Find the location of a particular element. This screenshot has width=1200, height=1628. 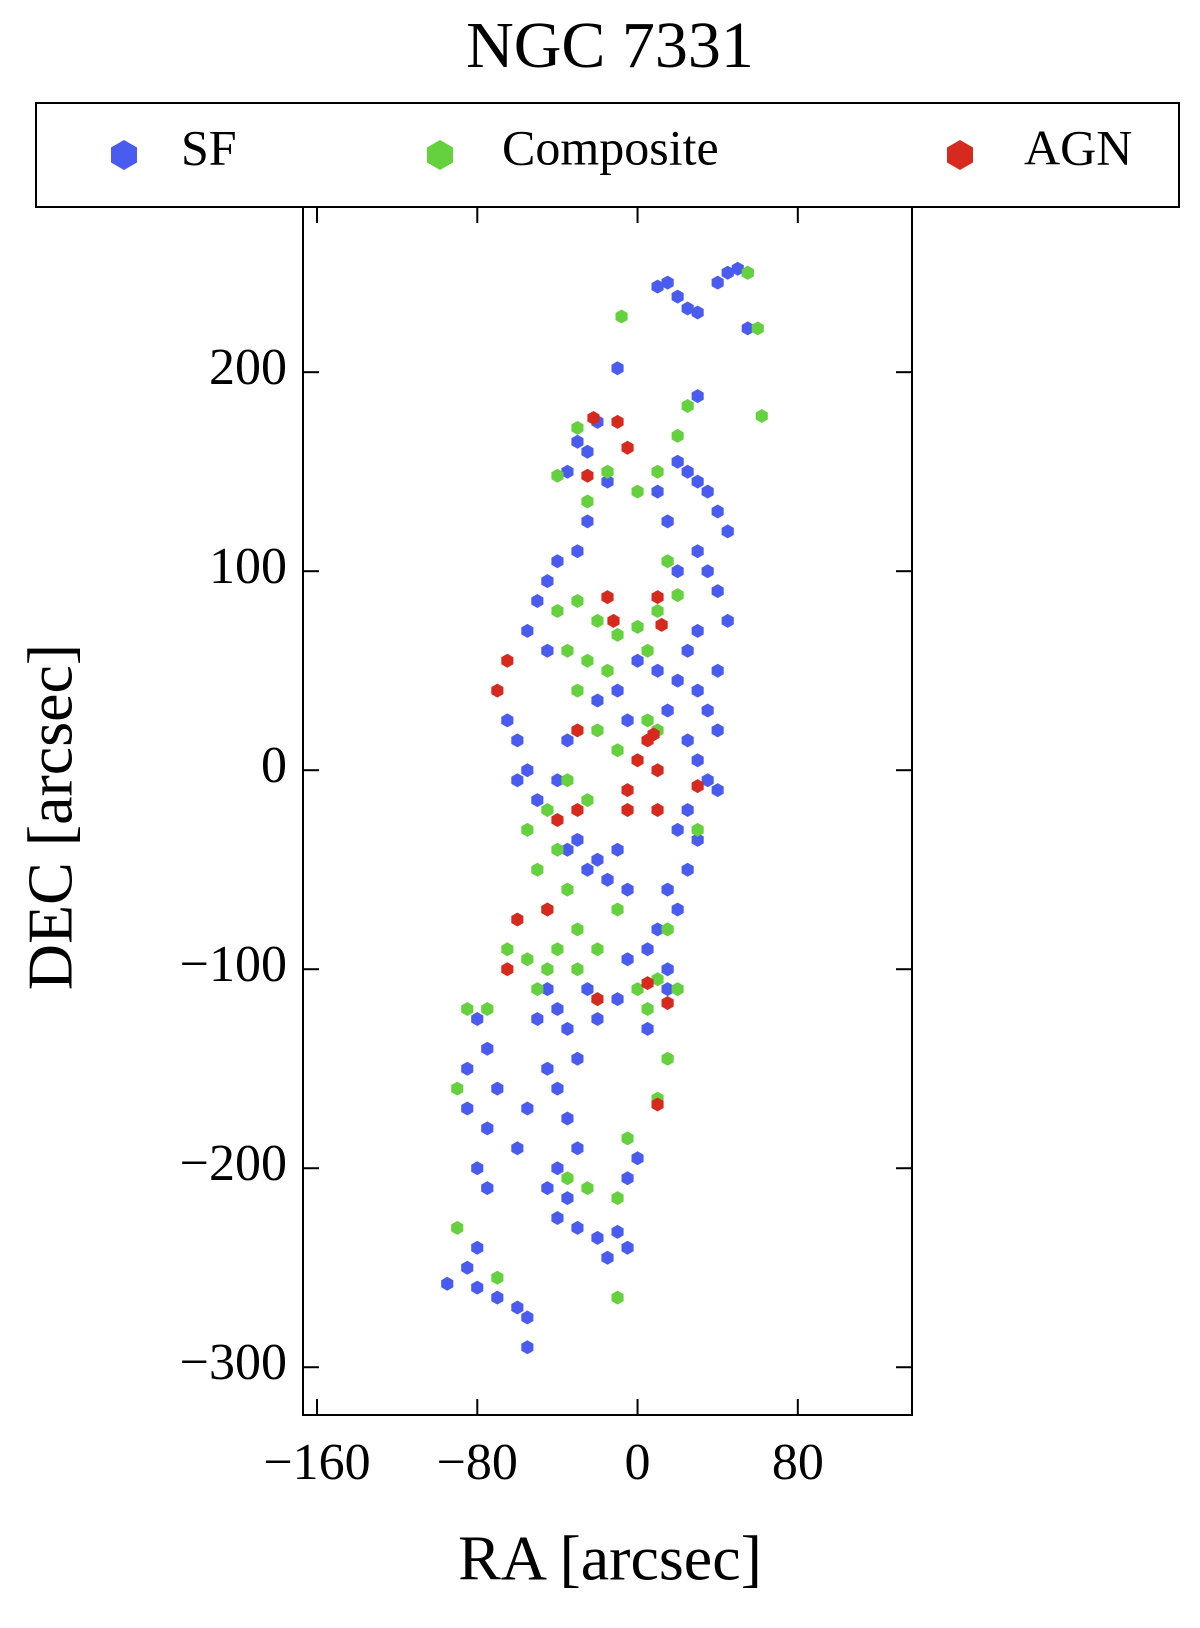

legend-box is located at coordinates (607, 155).